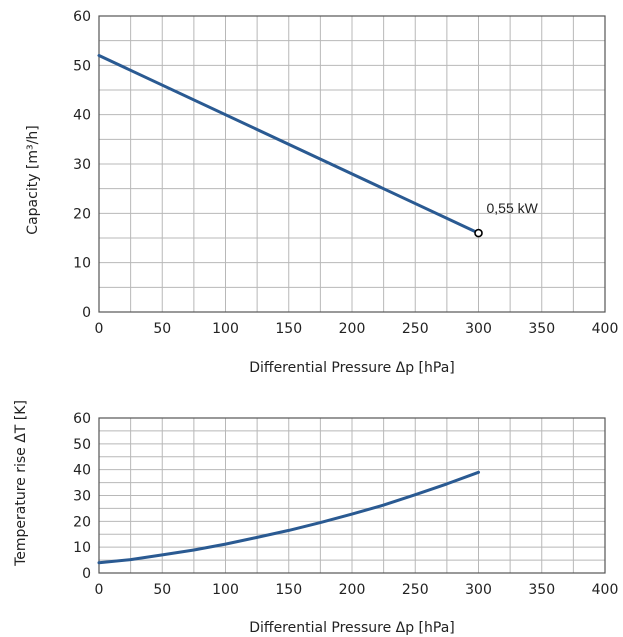 The image size is (623, 637). Describe the element at coordinates (99, 590) in the screenshot. I see `temperature-x-tick-label: 0` at that location.